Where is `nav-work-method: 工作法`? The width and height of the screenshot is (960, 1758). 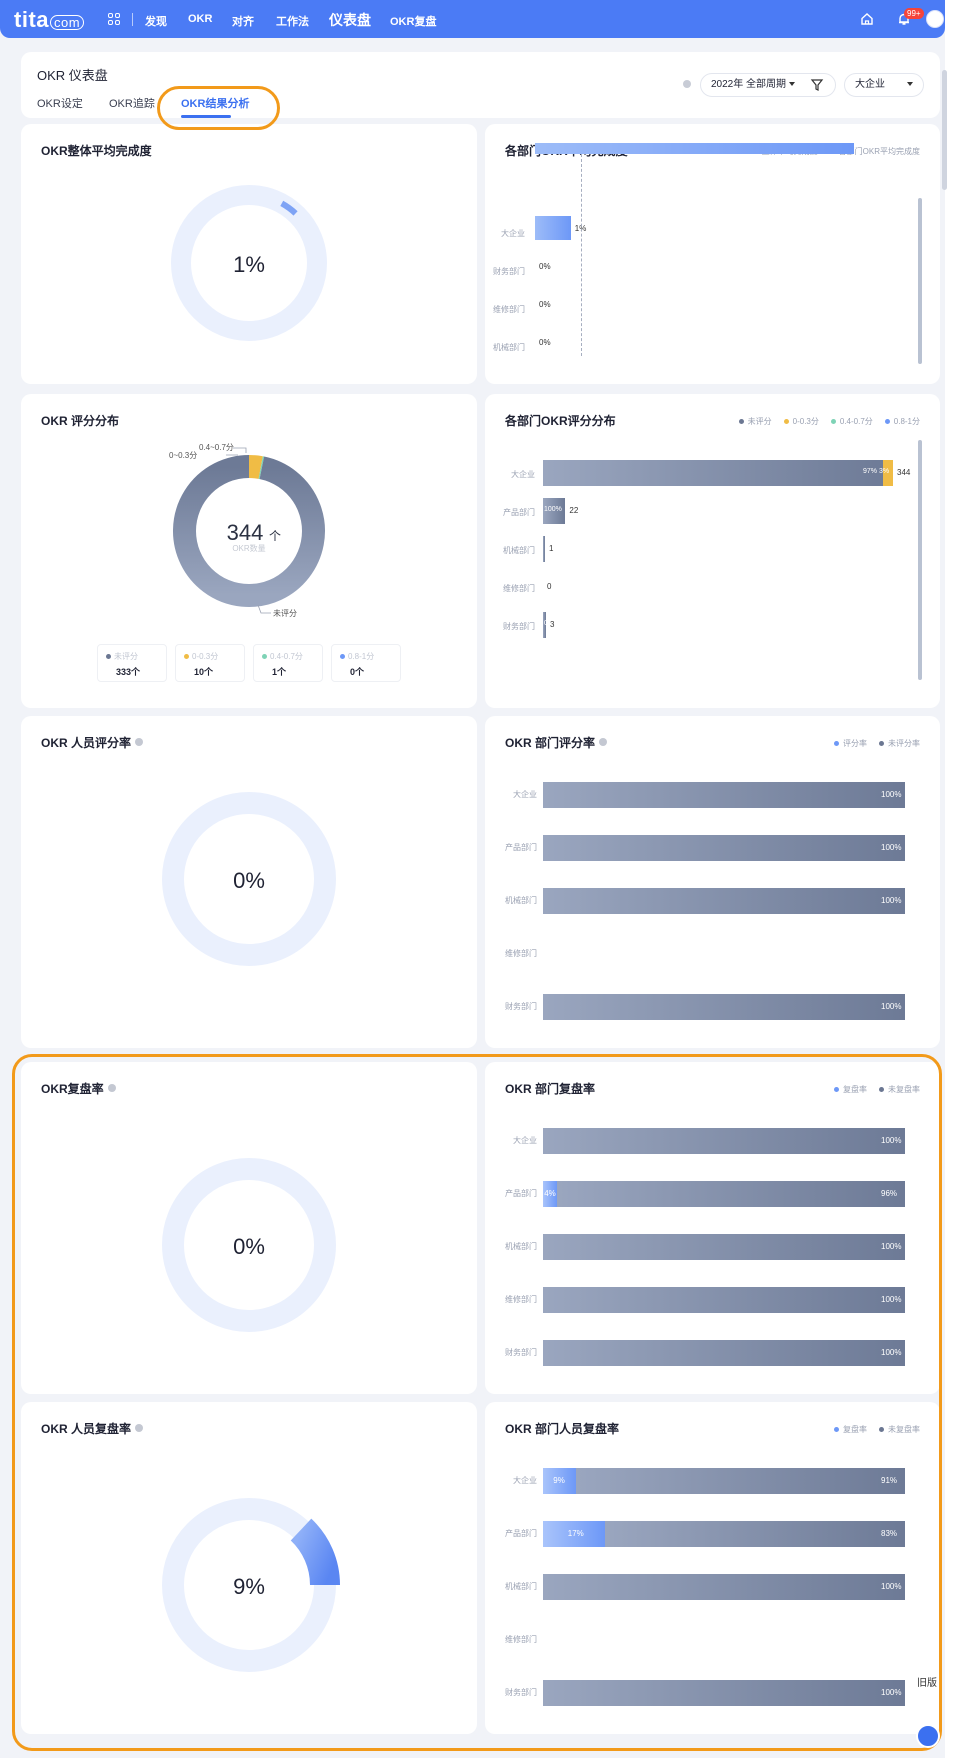 nav-work-method: 工作法 is located at coordinates (292, 22).